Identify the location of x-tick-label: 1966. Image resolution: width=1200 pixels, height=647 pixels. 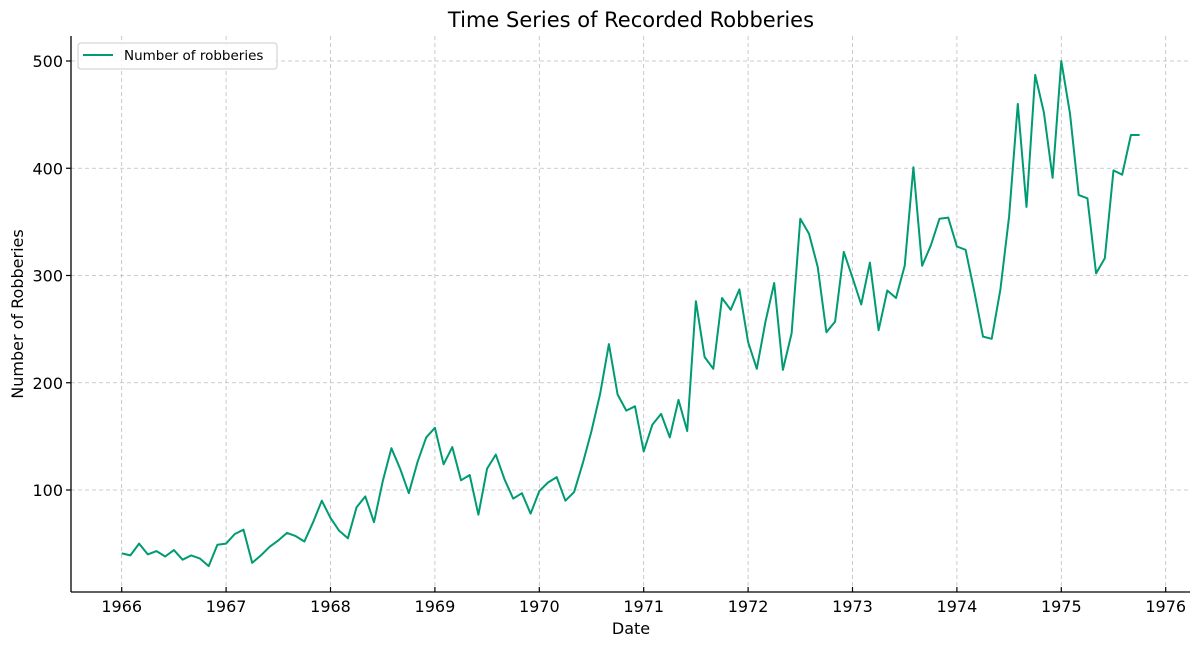
(121, 606).